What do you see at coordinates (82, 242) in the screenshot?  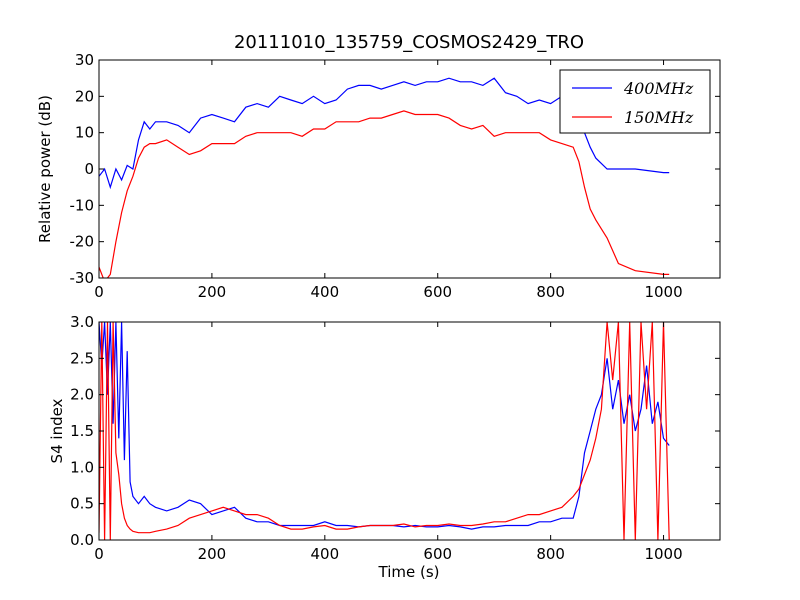 I see `y-tick-label: -20` at bounding box center [82, 242].